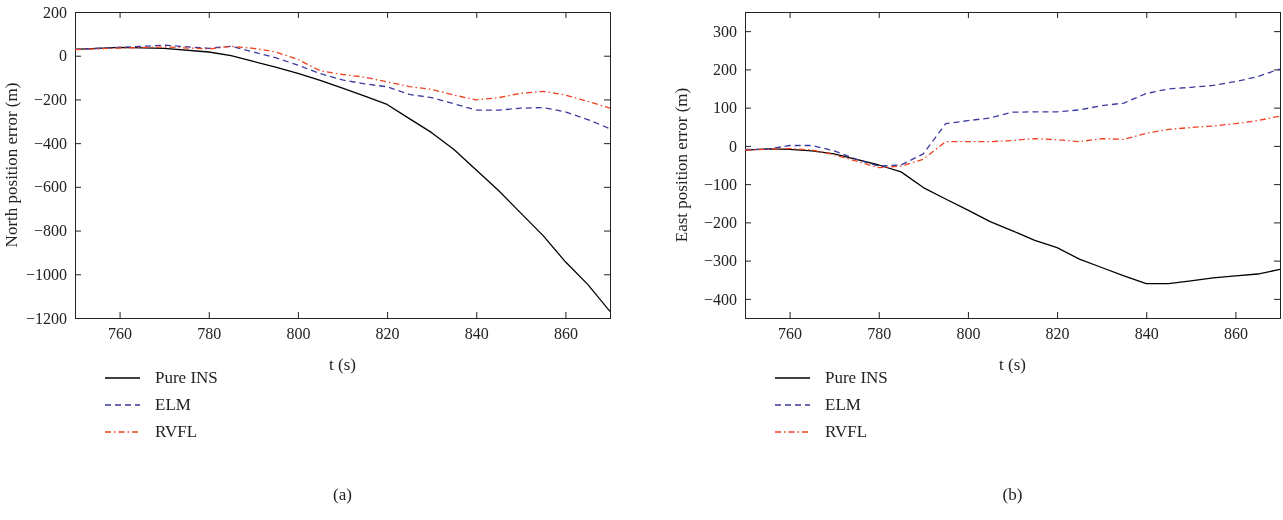 This screenshot has width=1283, height=520. Describe the element at coordinates (720, 184) in the screenshot. I see `y-tick-label: −100` at that location.